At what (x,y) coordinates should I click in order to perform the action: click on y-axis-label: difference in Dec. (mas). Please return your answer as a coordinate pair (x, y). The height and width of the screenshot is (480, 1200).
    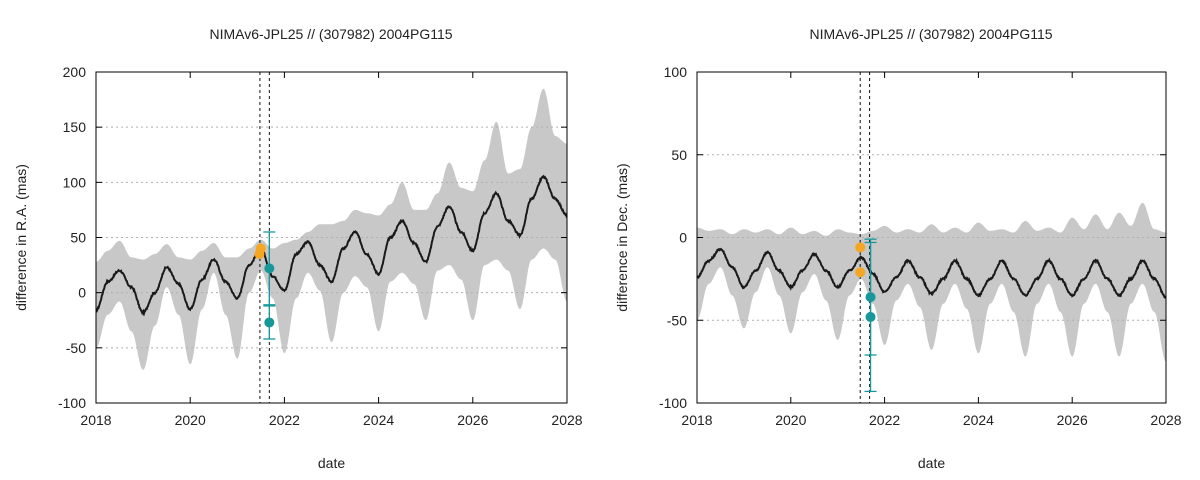
    Looking at the image, I should click on (622, 237).